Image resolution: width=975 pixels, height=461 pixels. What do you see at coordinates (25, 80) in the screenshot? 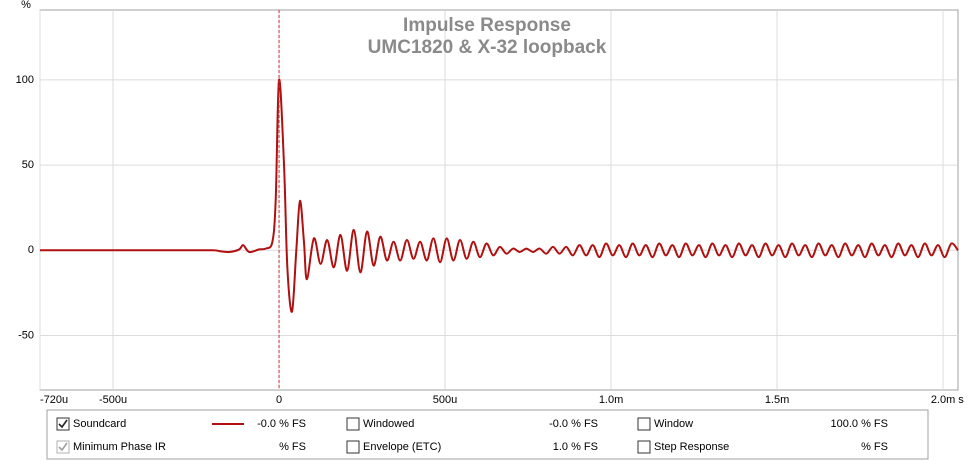
I see `y-tick-label: 100` at bounding box center [25, 80].